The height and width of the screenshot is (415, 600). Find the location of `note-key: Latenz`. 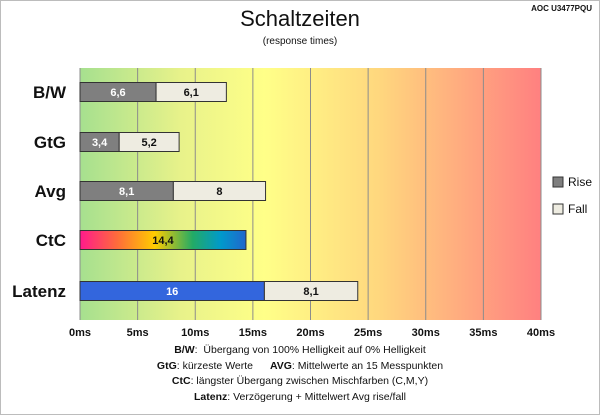

note-key: Latenz is located at coordinates (211, 396).